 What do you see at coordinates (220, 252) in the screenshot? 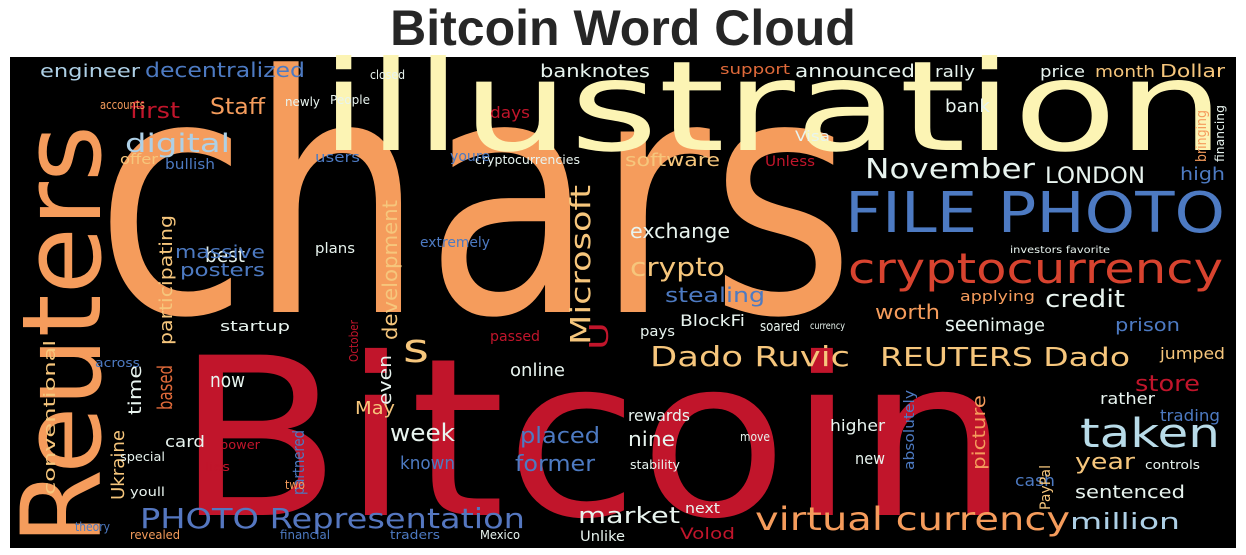
I see `cloud-word: massive` at bounding box center [220, 252].